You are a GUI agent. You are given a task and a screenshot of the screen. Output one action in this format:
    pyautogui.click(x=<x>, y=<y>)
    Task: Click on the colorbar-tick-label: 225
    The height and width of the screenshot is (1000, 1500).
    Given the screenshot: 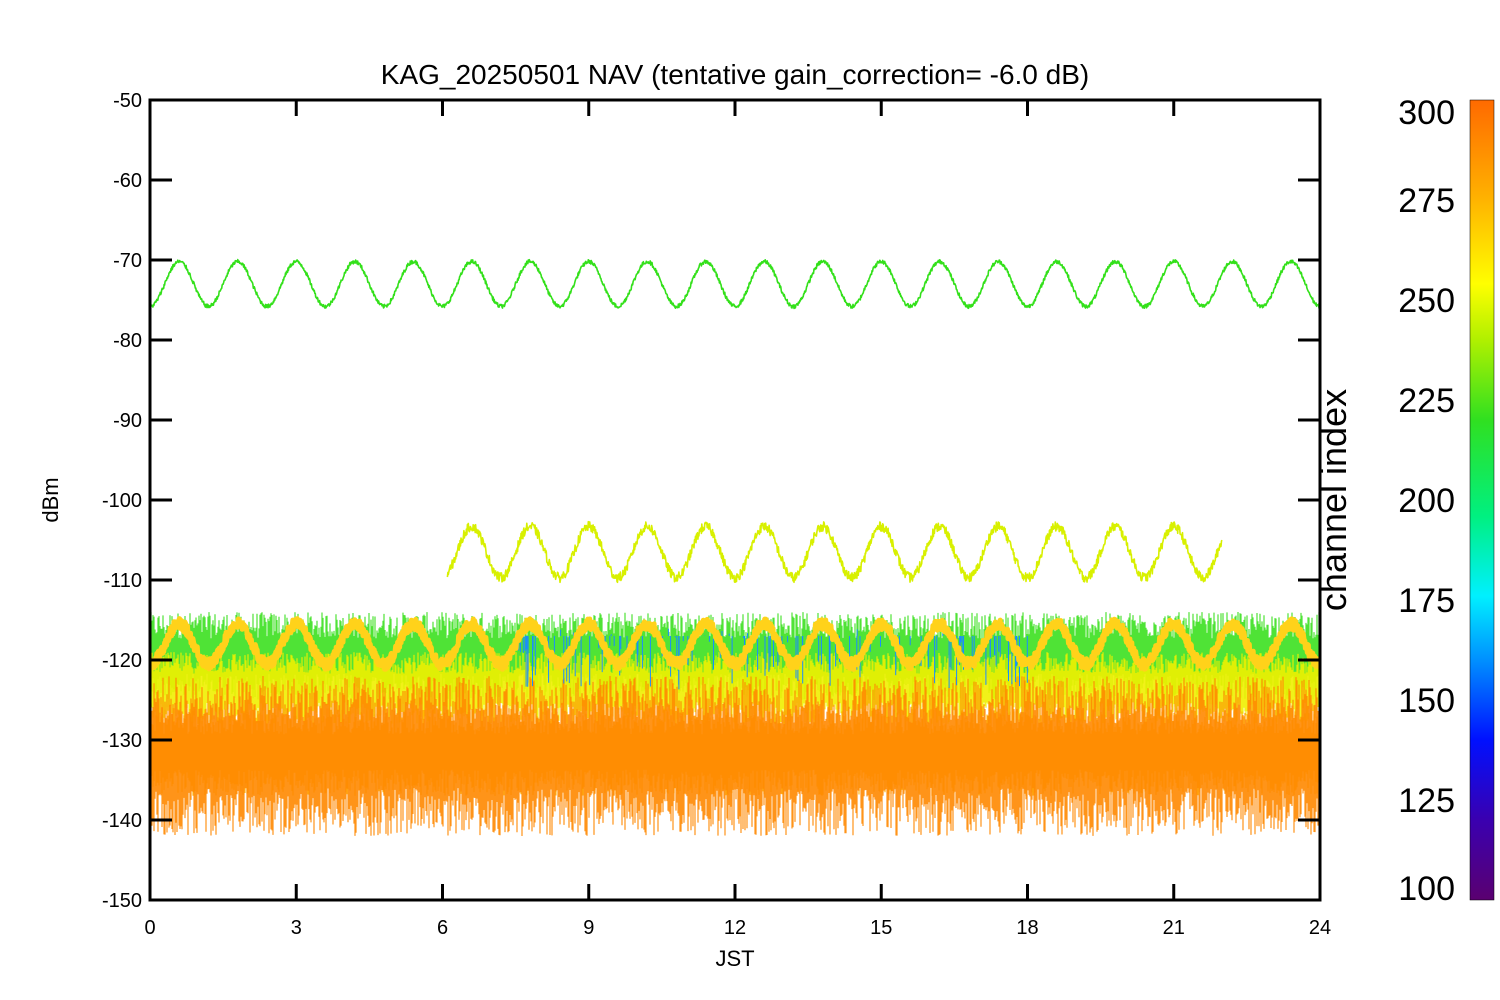 What is the action you would take?
    pyautogui.click(x=1426, y=401)
    